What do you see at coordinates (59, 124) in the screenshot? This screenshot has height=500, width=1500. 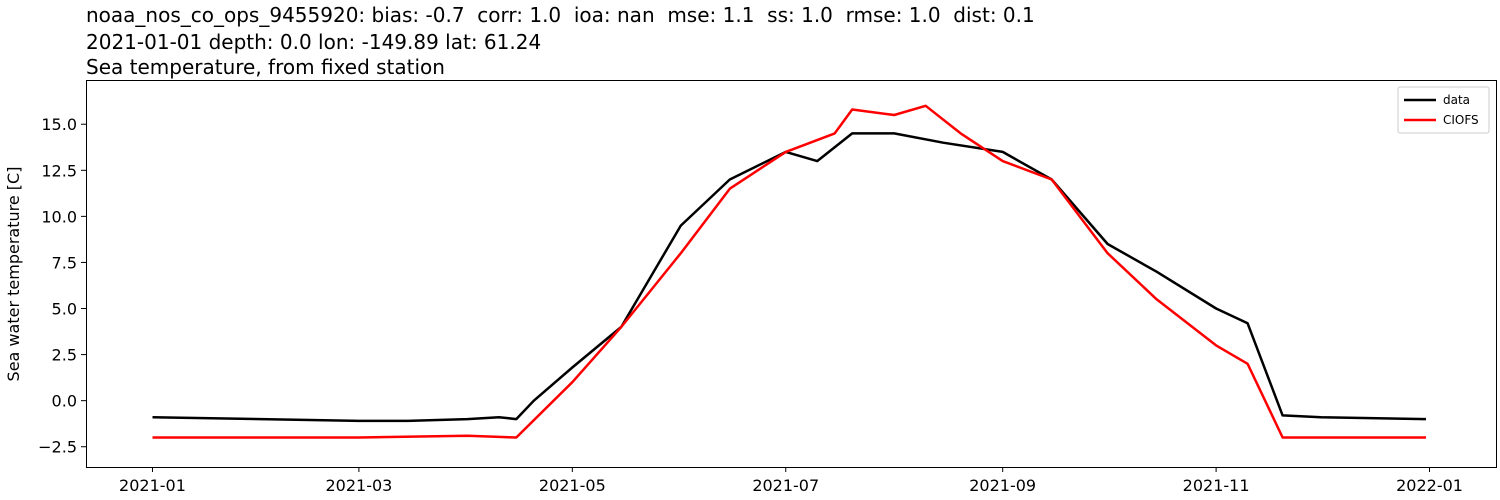 I see `y-tick-label: 15.0` at bounding box center [59, 124].